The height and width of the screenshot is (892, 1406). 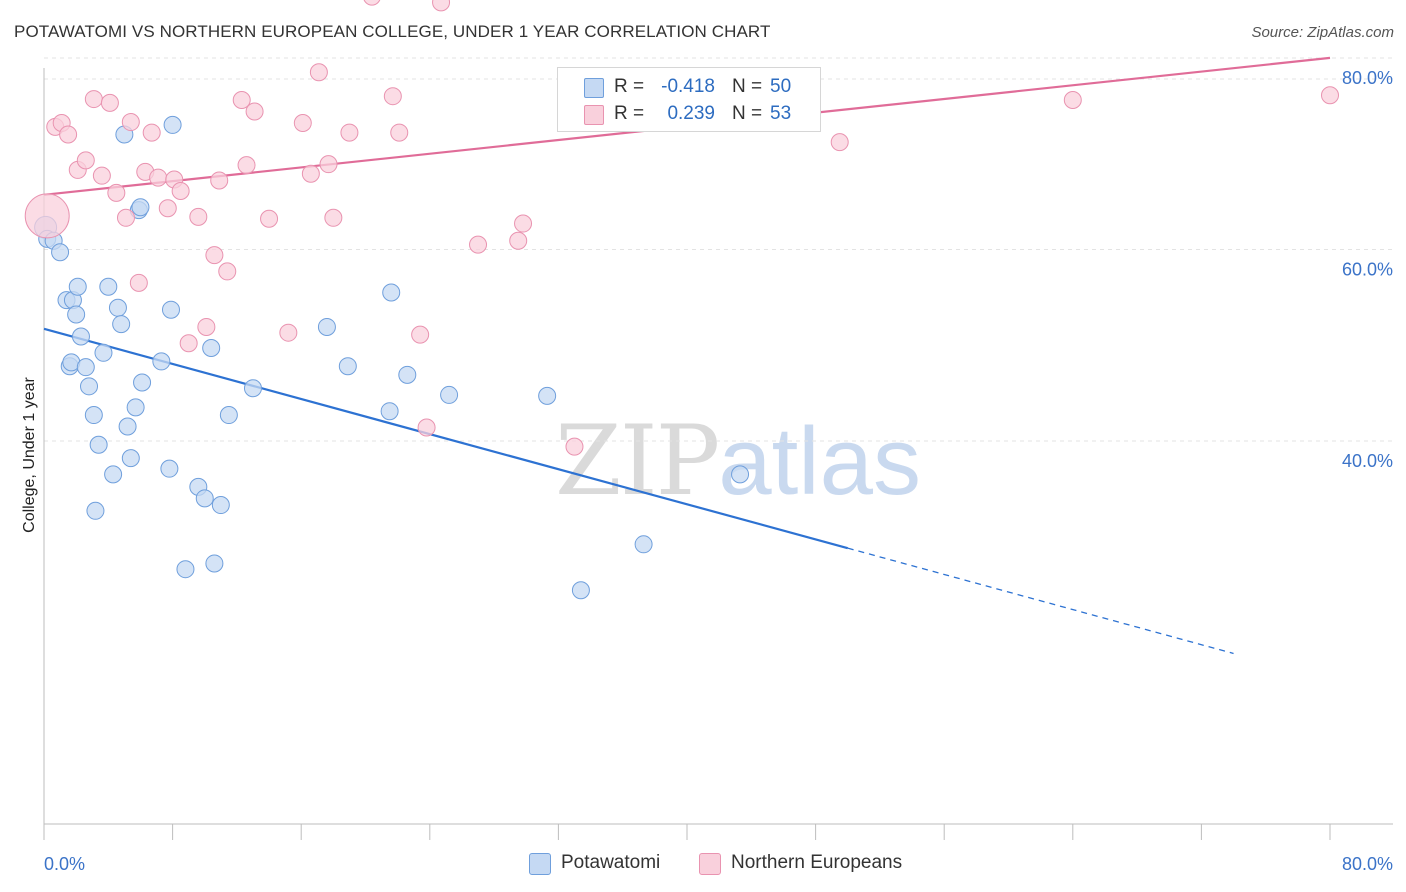 I want to click on trend-line-potawatomi-extension, so click(x=1040, y=601).